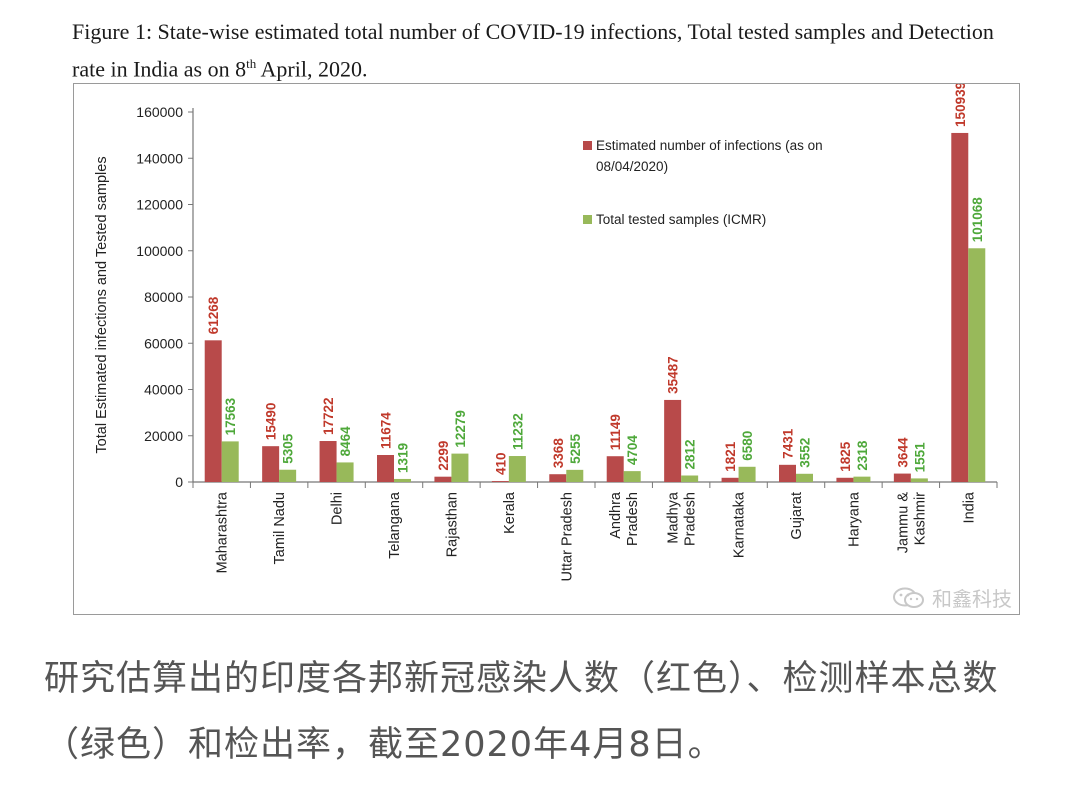  What do you see at coordinates (673, 375) in the screenshot?
I see `data-label-infections: 35487` at bounding box center [673, 375].